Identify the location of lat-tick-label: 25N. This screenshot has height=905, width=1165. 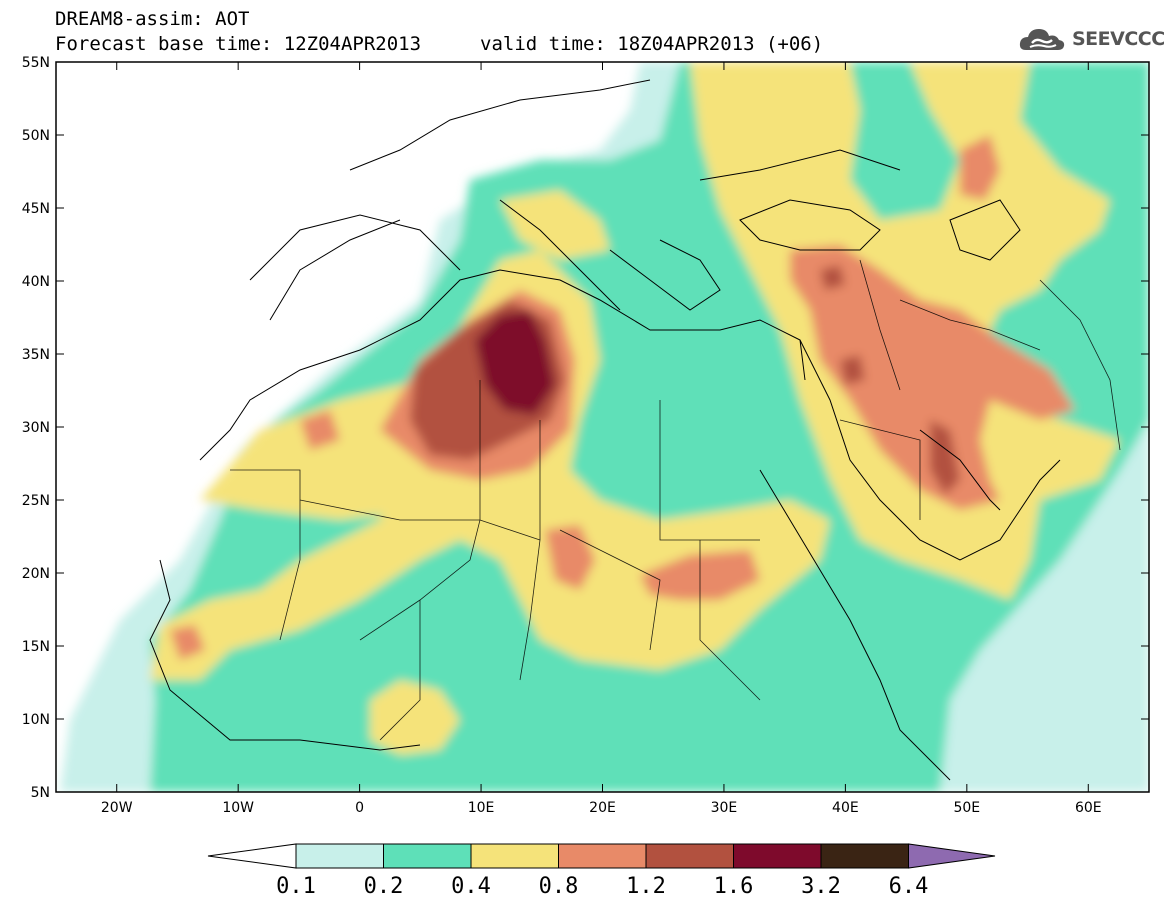
(36, 501).